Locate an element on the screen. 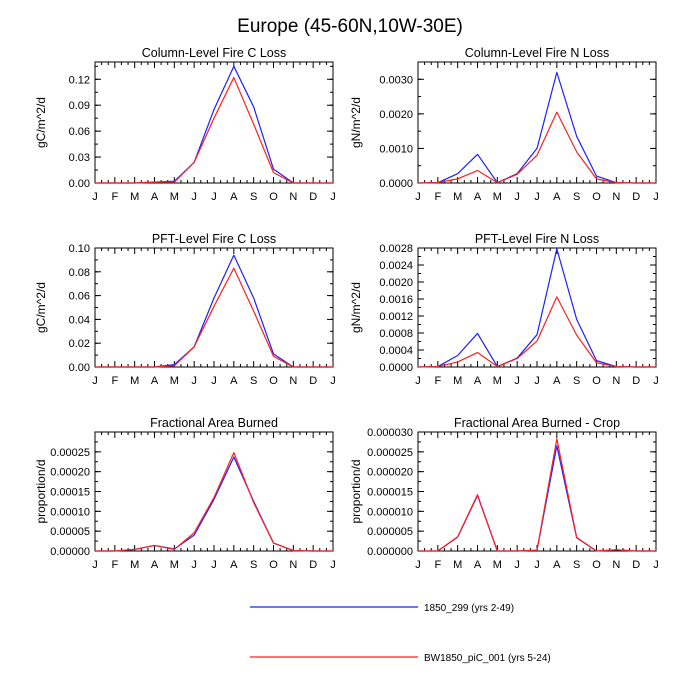 The width and height of the screenshot is (700, 700). y-tick-label: 0.0004 is located at coordinates (396, 351).